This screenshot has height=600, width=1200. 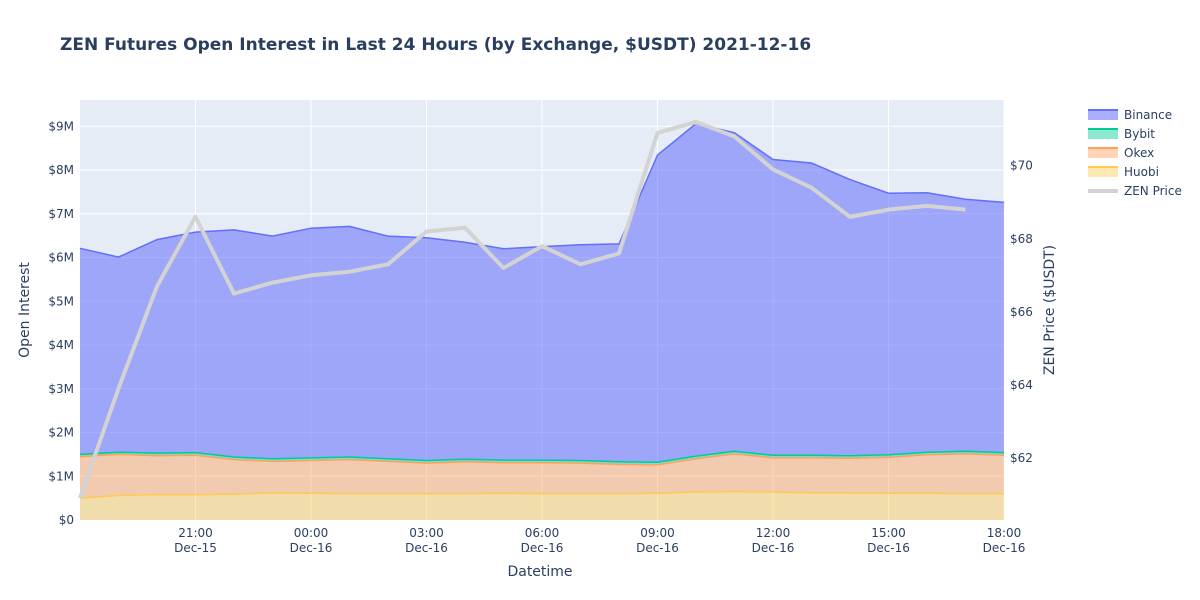 What do you see at coordinates (426, 533) in the screenshot?
I see `x-tick-label: 03:00` at bounding box center [426, 533].